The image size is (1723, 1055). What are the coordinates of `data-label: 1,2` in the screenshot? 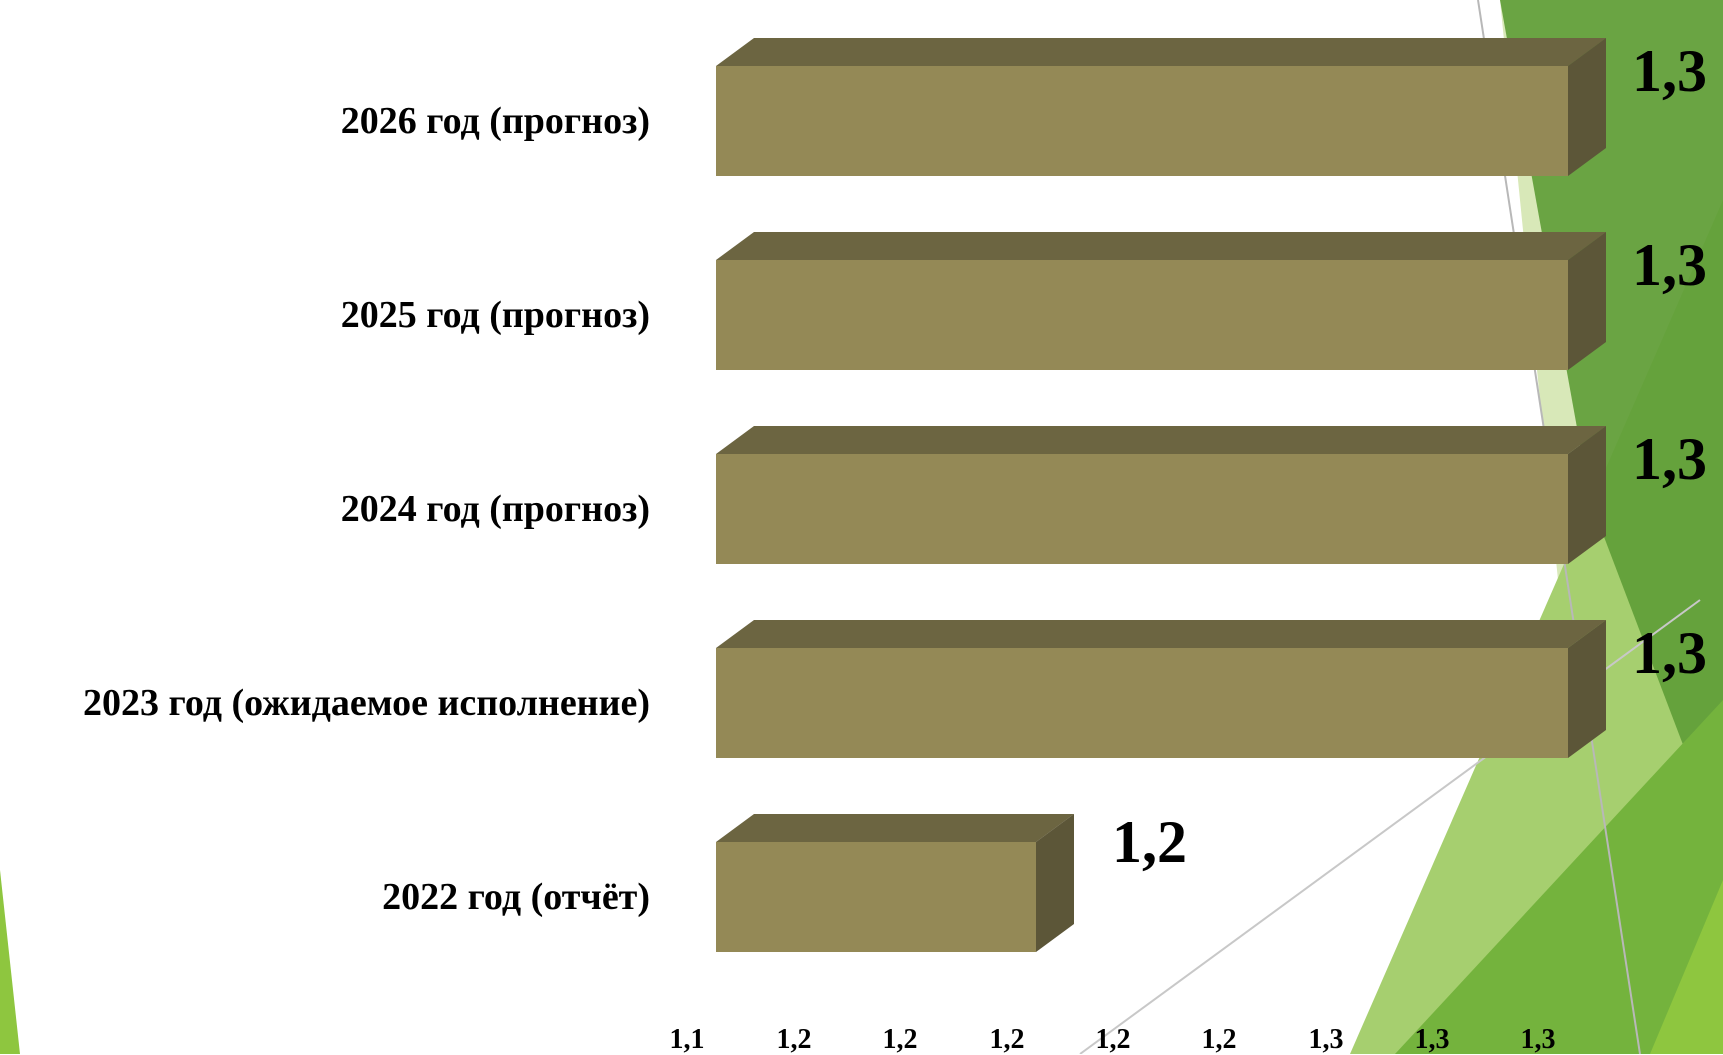 It's located at (1149, 842).